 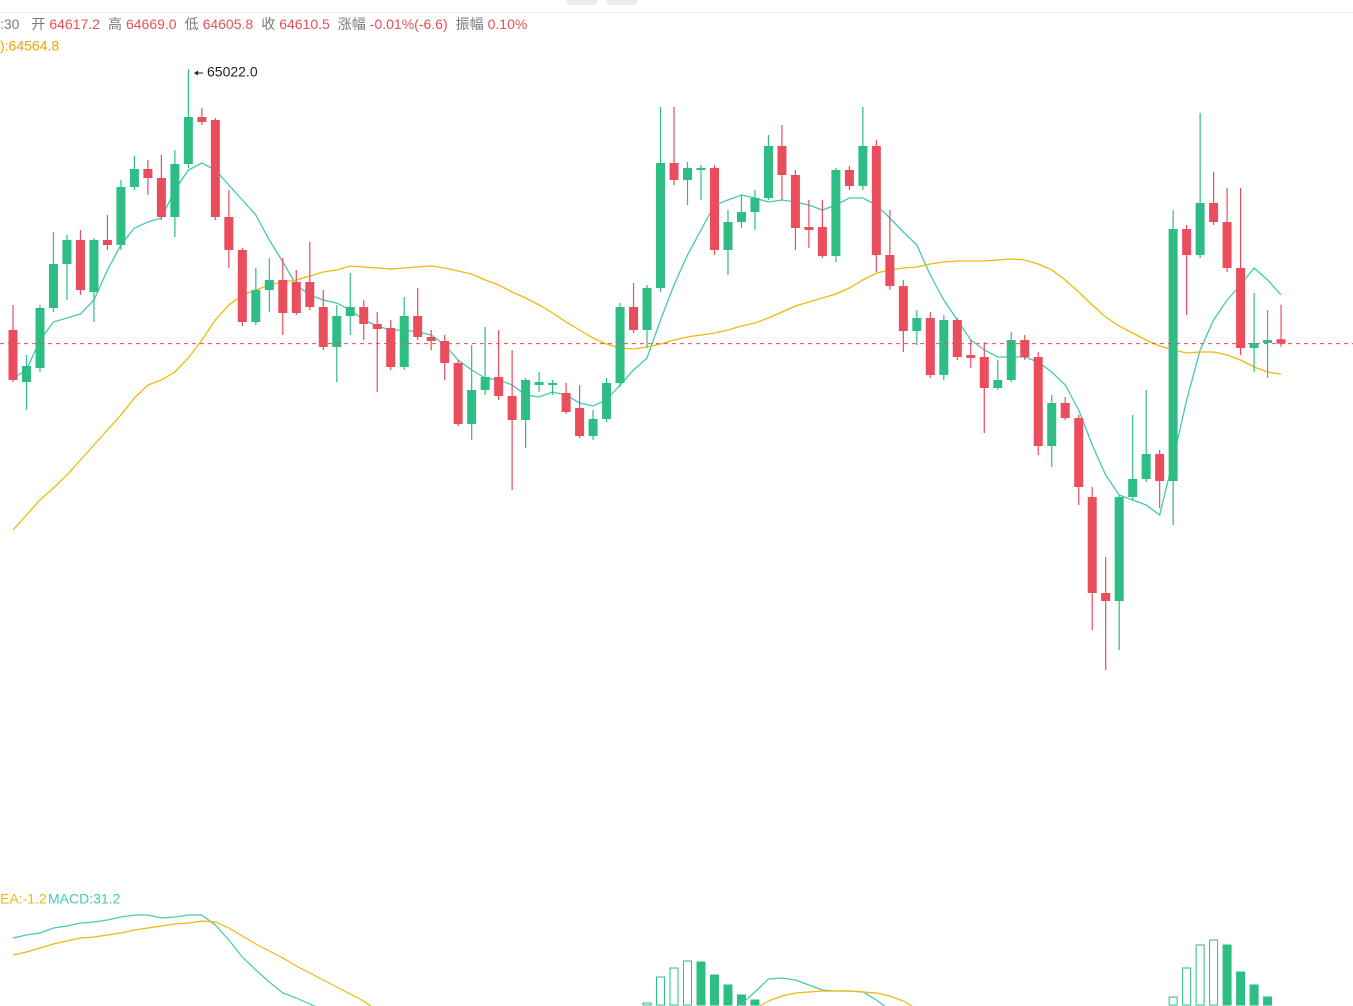 I want to click on ma-legend: ):64564.8, so click(x=29, y=46).